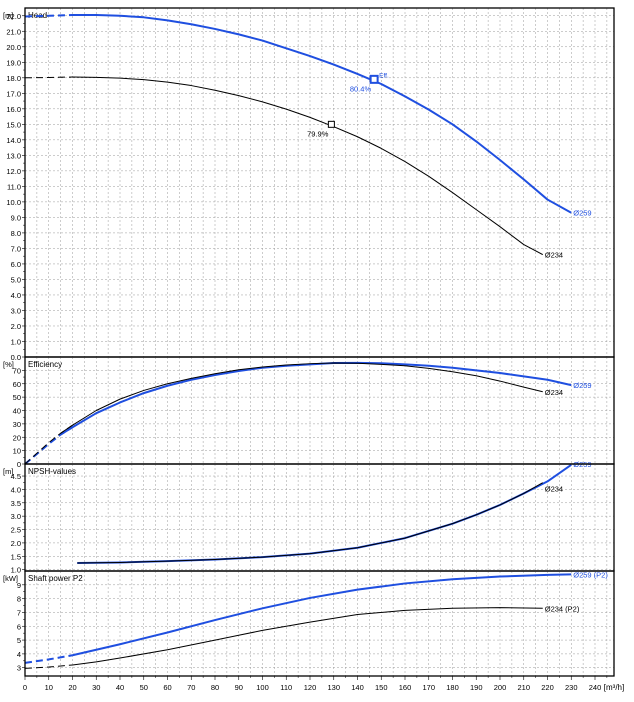 The height and width of the screenshot is (702, 634). I want to click on x-tick-label: 170, so click(428, 687).